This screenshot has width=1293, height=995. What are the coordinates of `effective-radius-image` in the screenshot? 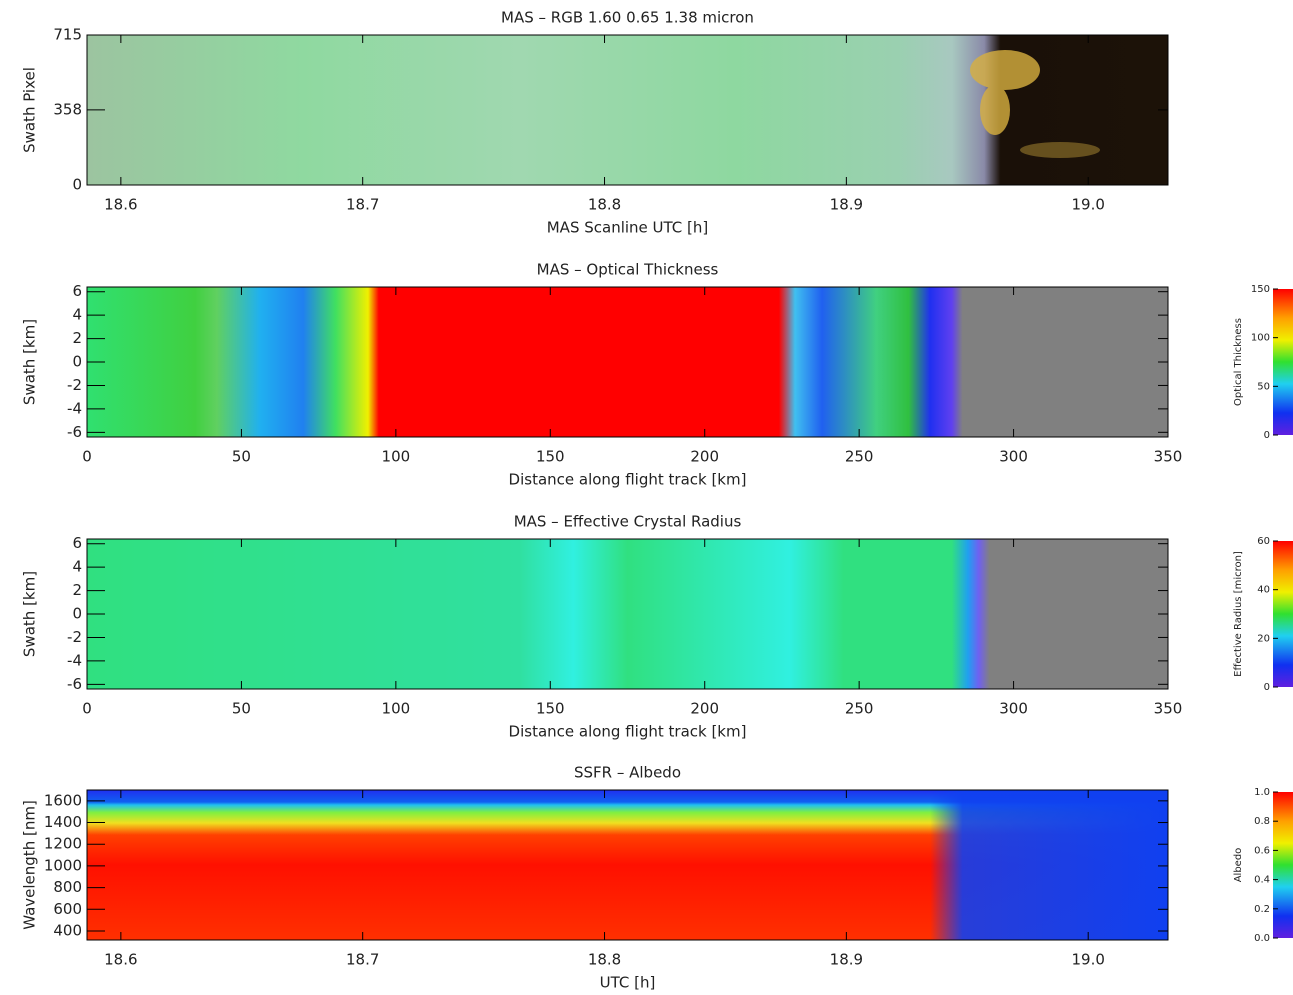 It's located at (627, 614).